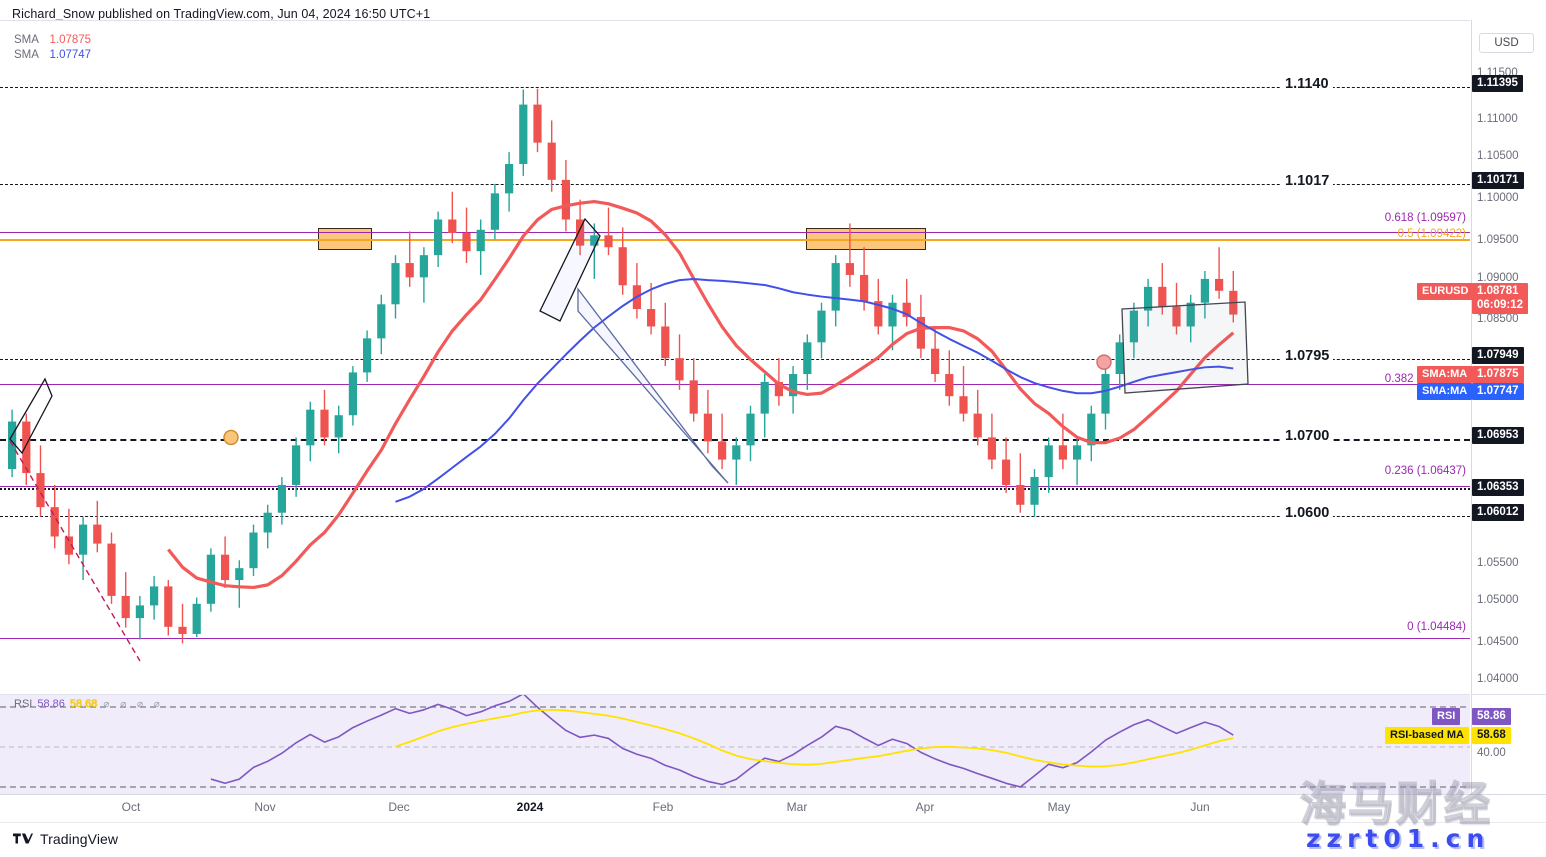 The height and width of the screenshot is (857, 1546). What do you see at coordinates (1506, 43) in the screenshot?
I see `currency-chip: USD` at bounding box center [1506, 43].